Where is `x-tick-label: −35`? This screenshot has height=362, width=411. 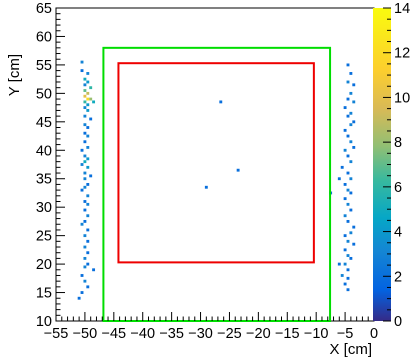 x-tick-label: −35 is located at coordinates (171, 334).